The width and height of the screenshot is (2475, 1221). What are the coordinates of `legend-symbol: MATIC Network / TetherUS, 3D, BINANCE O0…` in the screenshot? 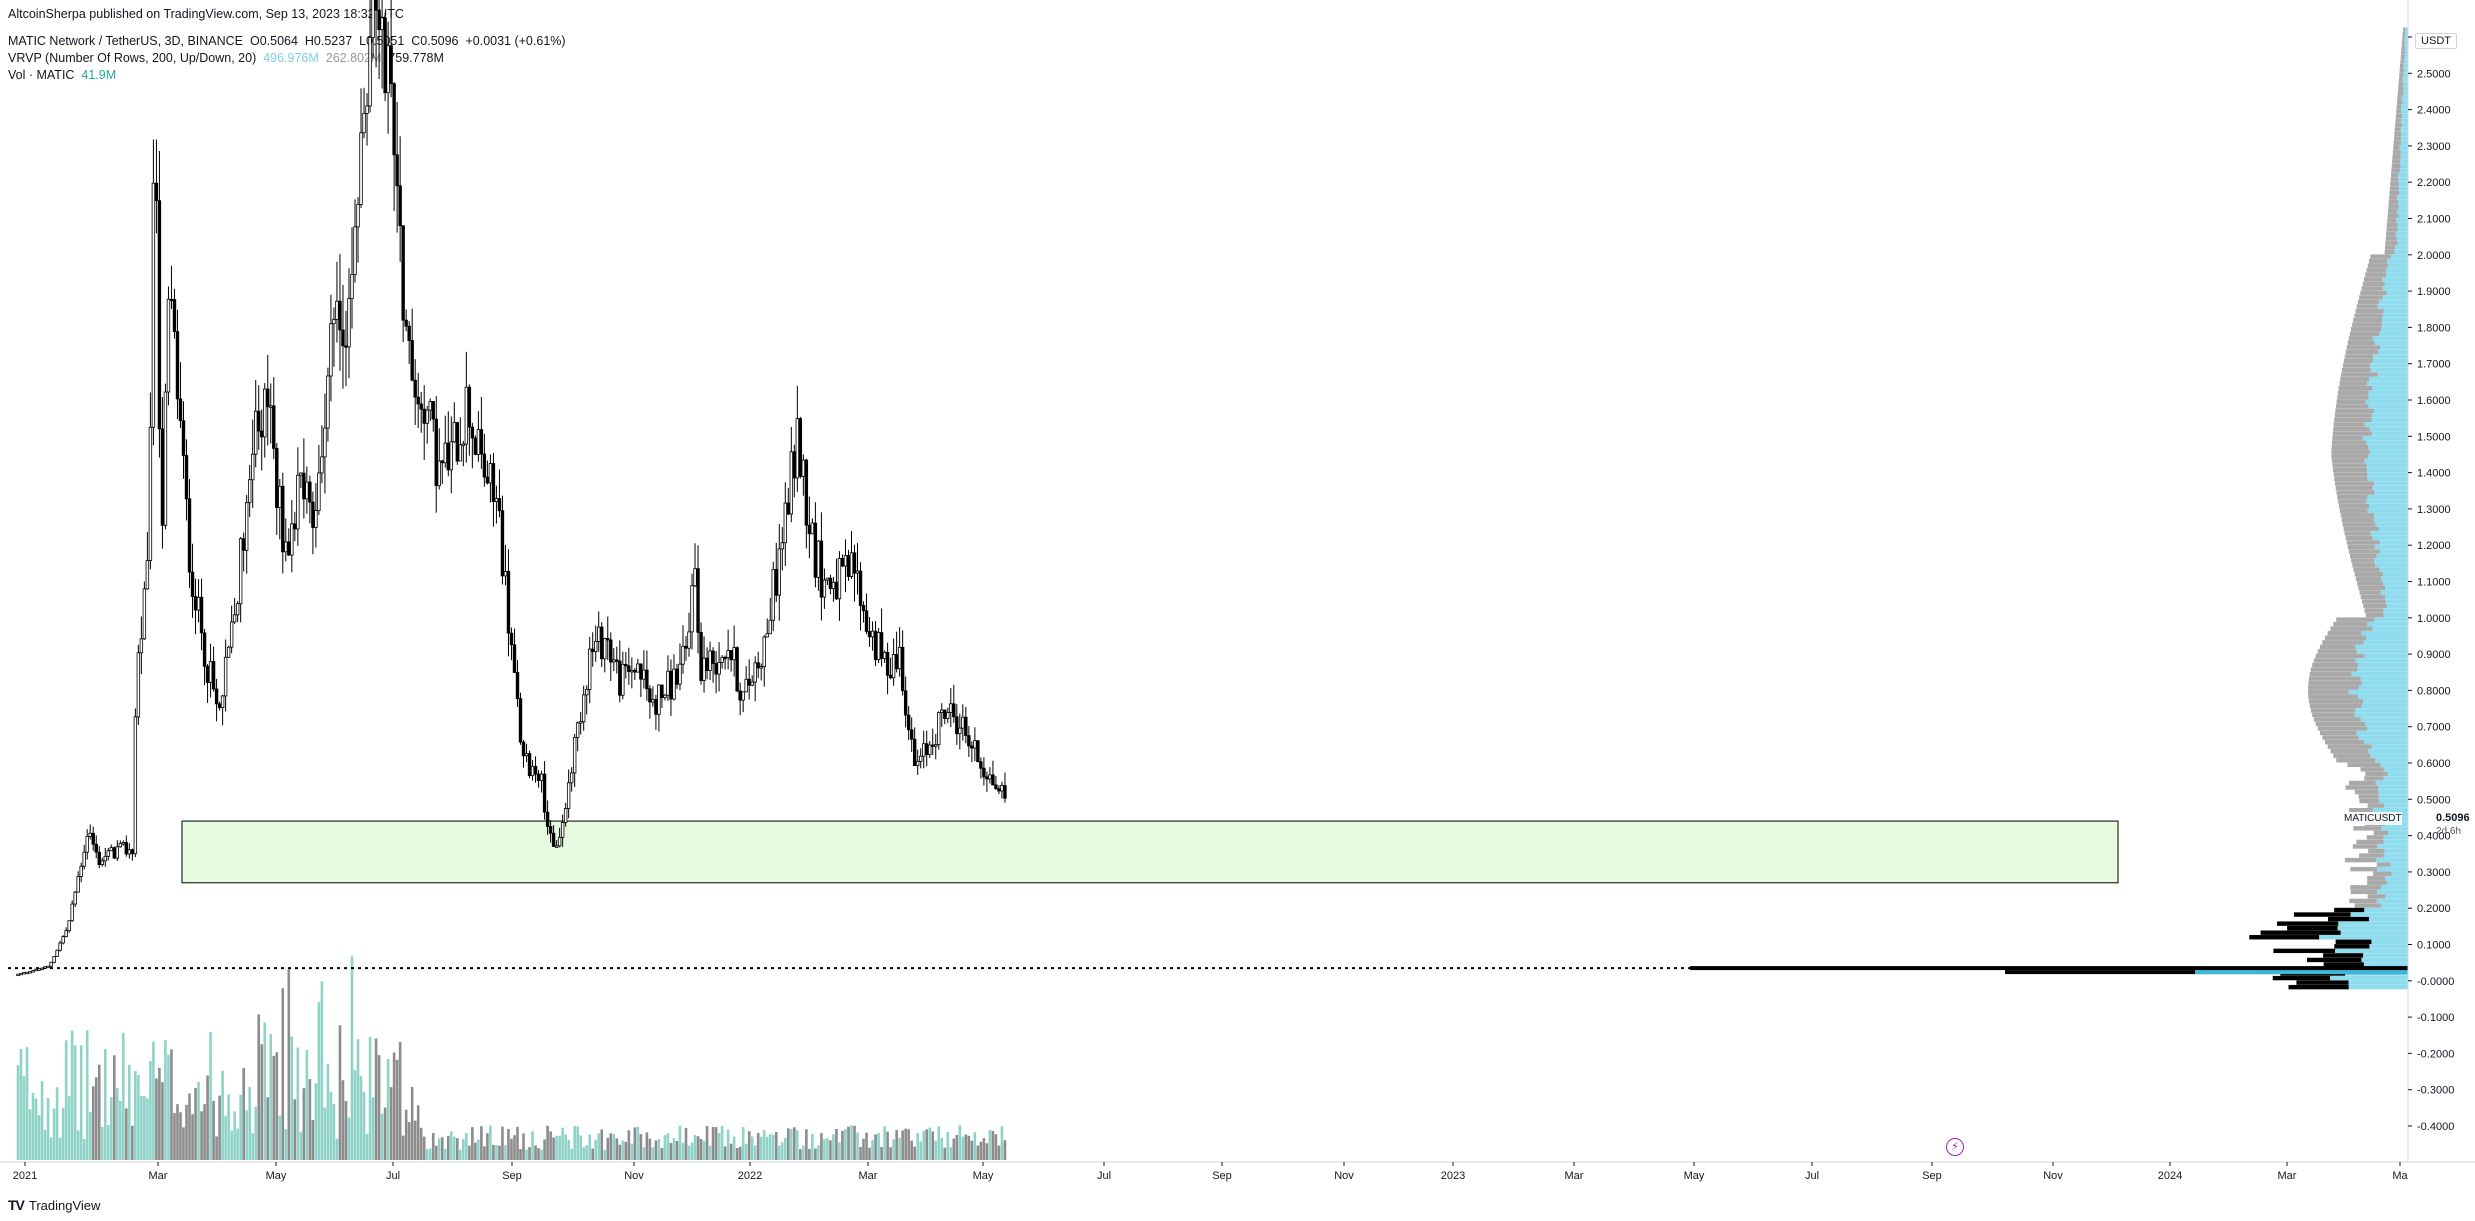 It's located at (287, 41).